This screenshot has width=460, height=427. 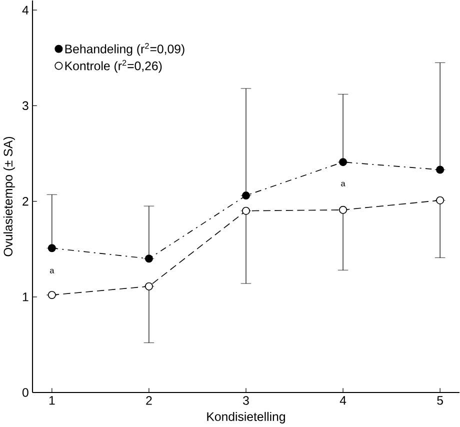 I want to click on y-tick-label: 3, so click(x=25, y=105).